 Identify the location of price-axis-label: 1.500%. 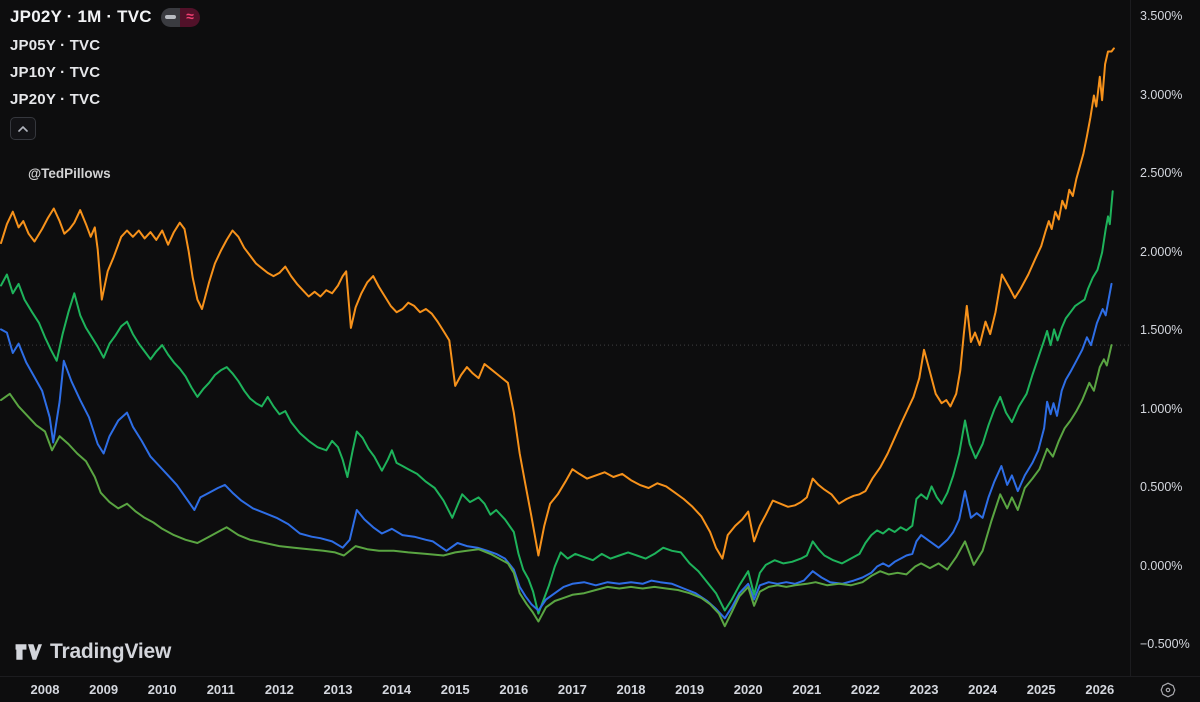
(1161, 330).